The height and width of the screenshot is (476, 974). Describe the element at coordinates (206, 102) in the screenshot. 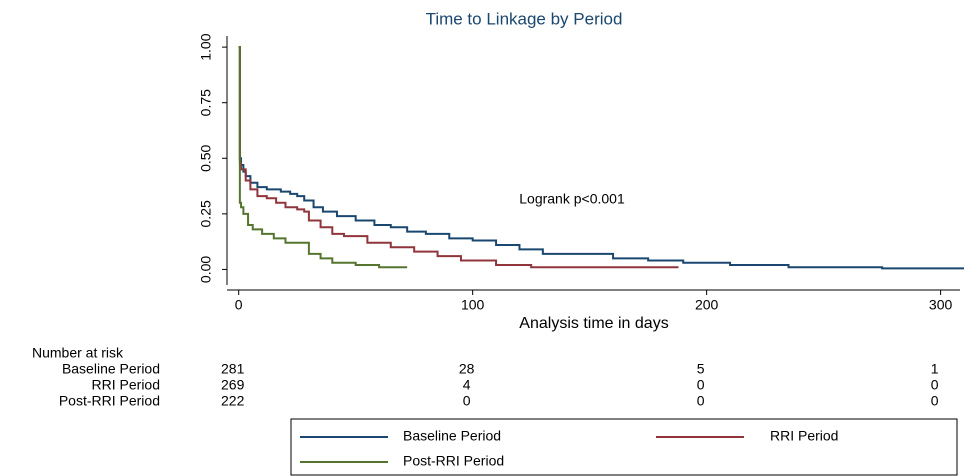

I see `y-tick-label: 0.75` at that location.